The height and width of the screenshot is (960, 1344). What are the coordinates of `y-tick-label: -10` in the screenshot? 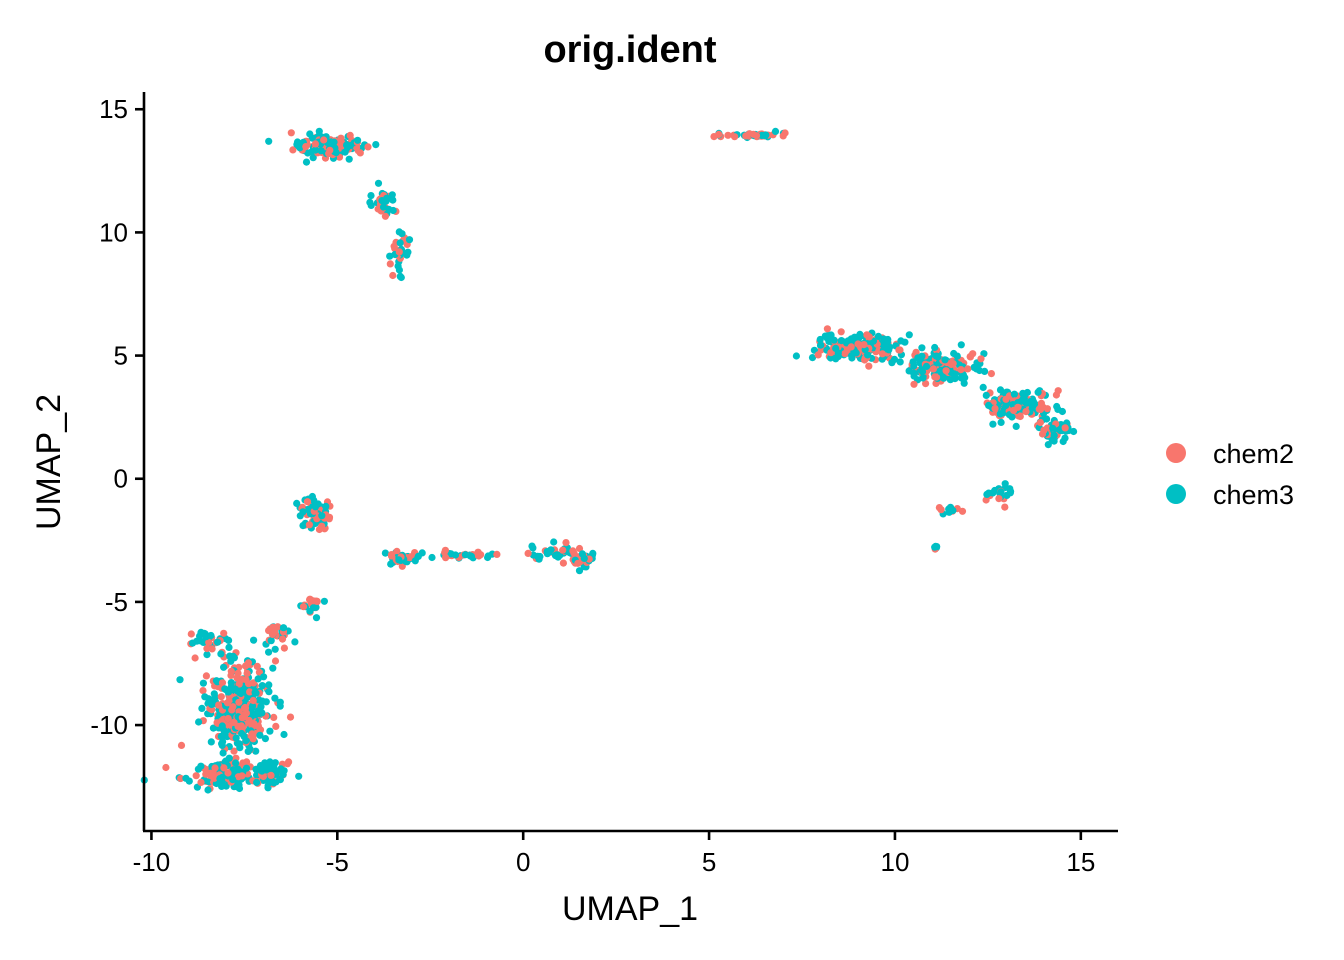 It's located at (109, 725).